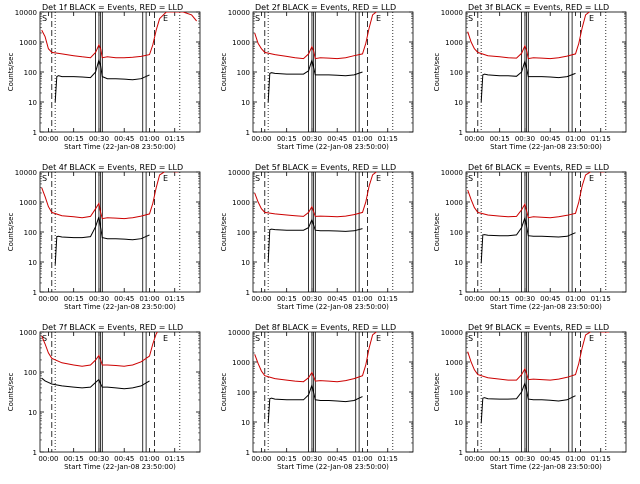  I want to click on chart-title: Det 7f BLACK = Events, RED = LLD, so click(112, 327).